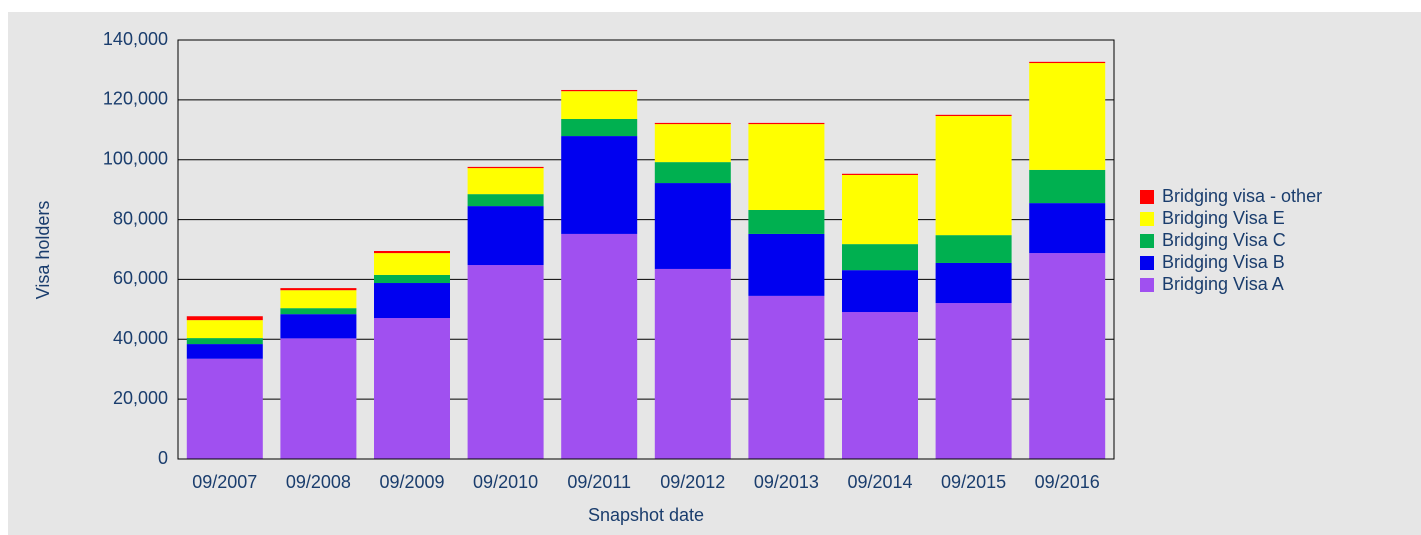  I want to click on x-tick-label: 09/2014, so click(879, 482).